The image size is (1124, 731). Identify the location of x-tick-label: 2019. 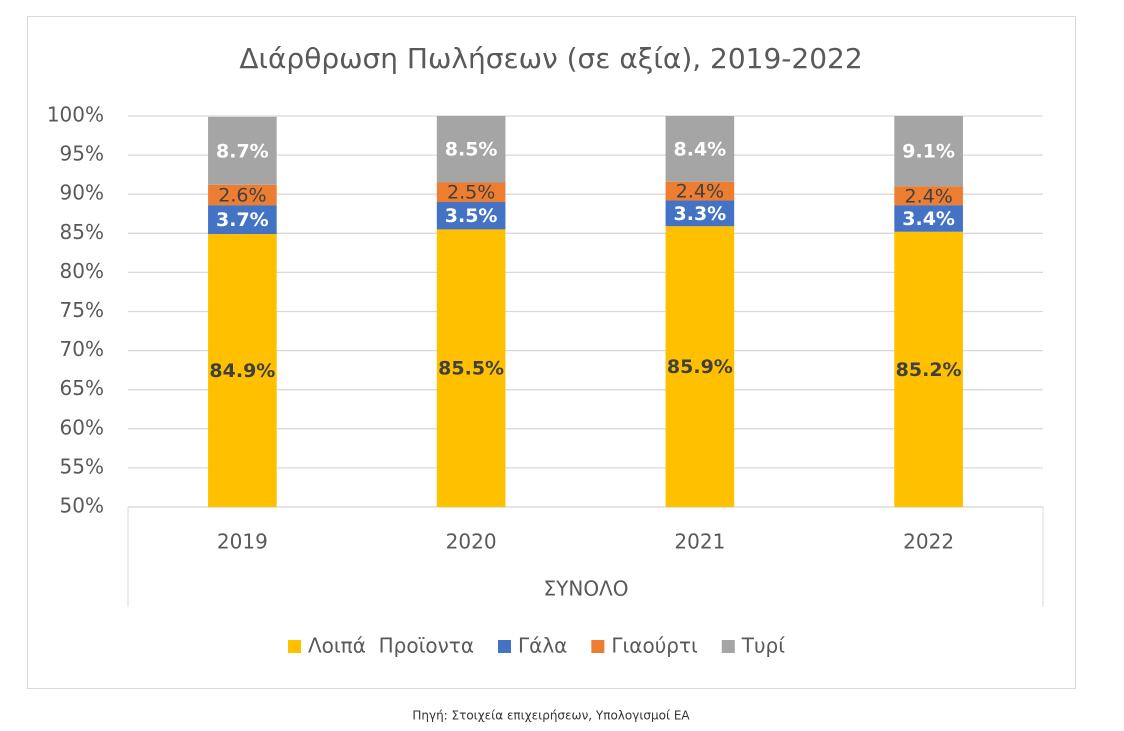
(242, 542).